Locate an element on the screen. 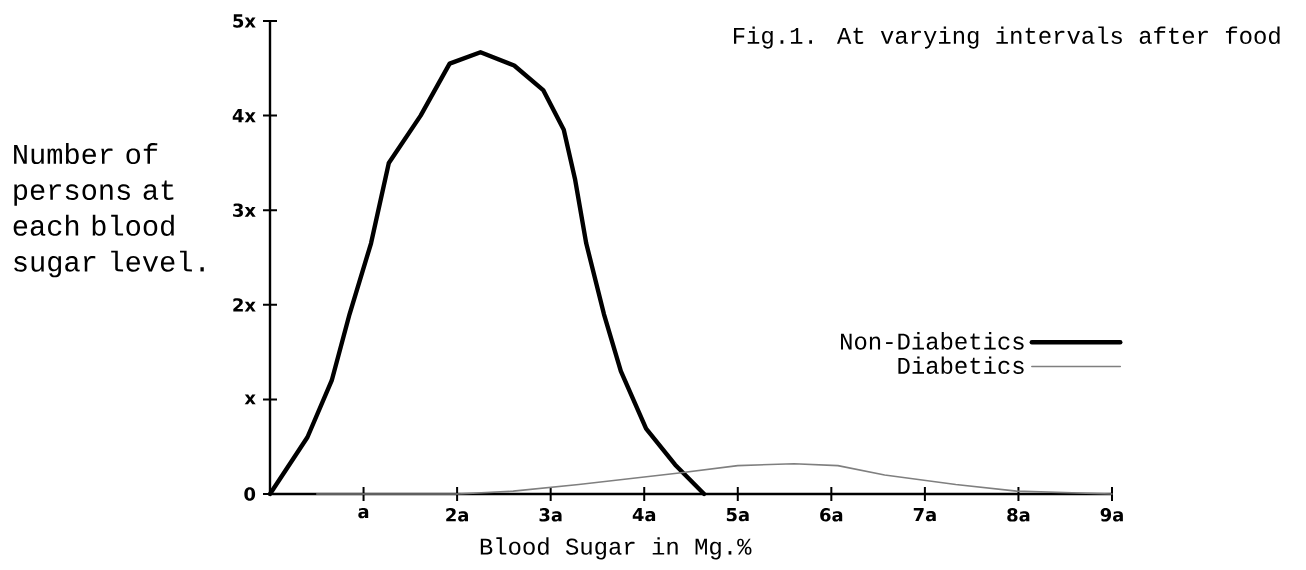 The width and height of the screenshot is (1306, 570). x-tick-label: 7a is located at coordinates (924, 515).